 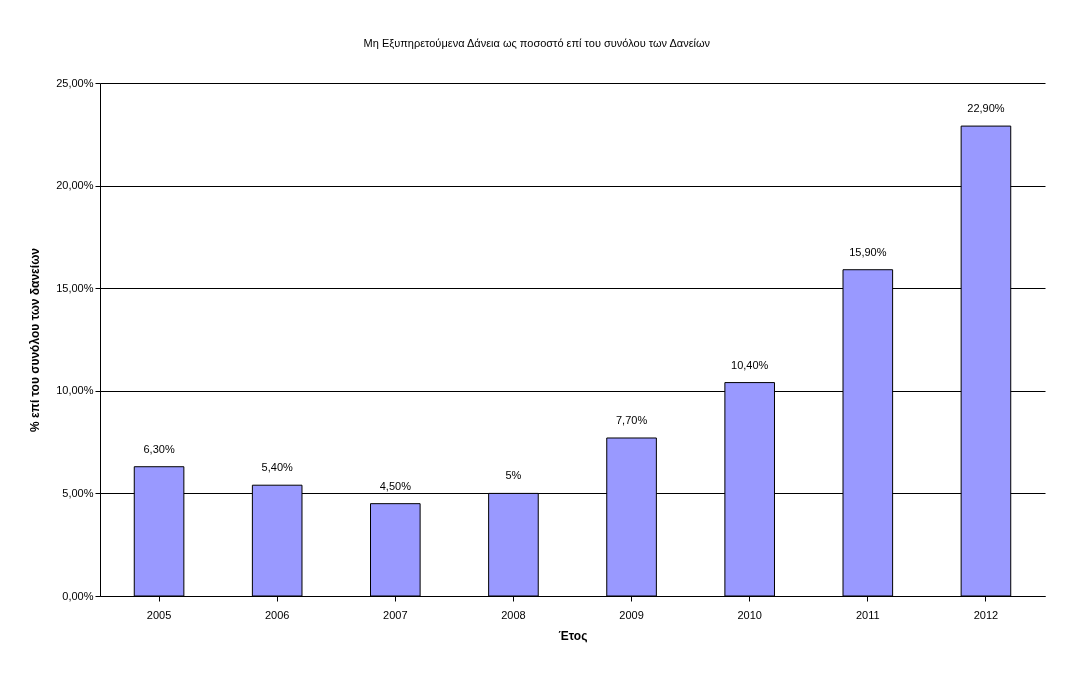 What do you see at coordinates (75, 82) in the screenshot?
I see `y-tick-label: 25,00%` at bounding box center [75, 82].